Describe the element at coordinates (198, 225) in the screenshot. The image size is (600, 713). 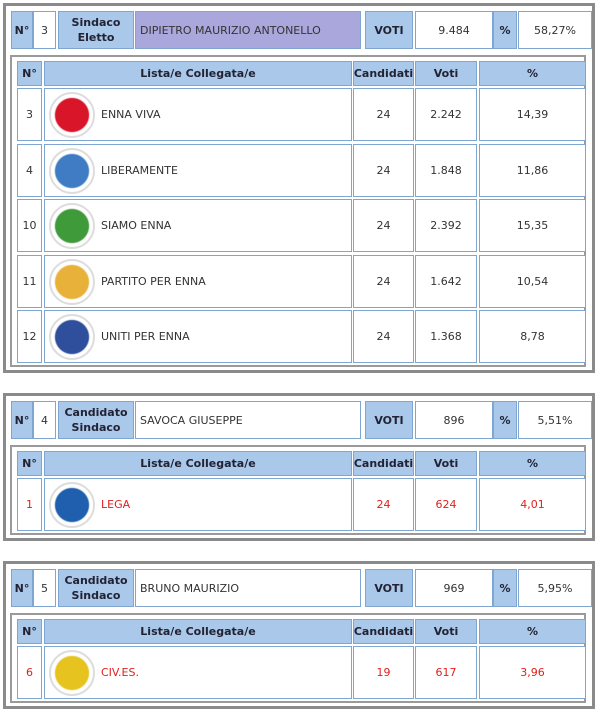
I see `cell-list: SIAMO ENNA` at that location.